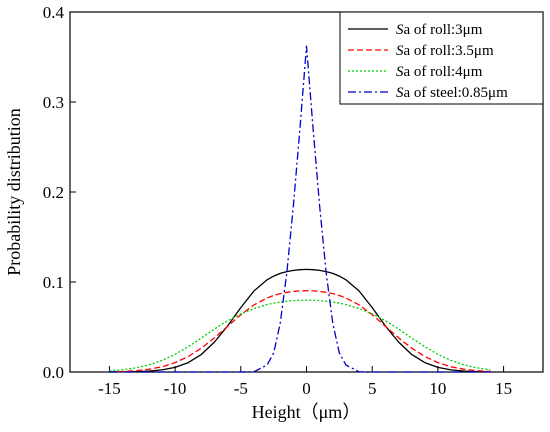  What do you see at coordinates (443, 30) in the screenshot?
I see `legend-entry-label: a of roll:3μm` at bounding box center [443, 30].